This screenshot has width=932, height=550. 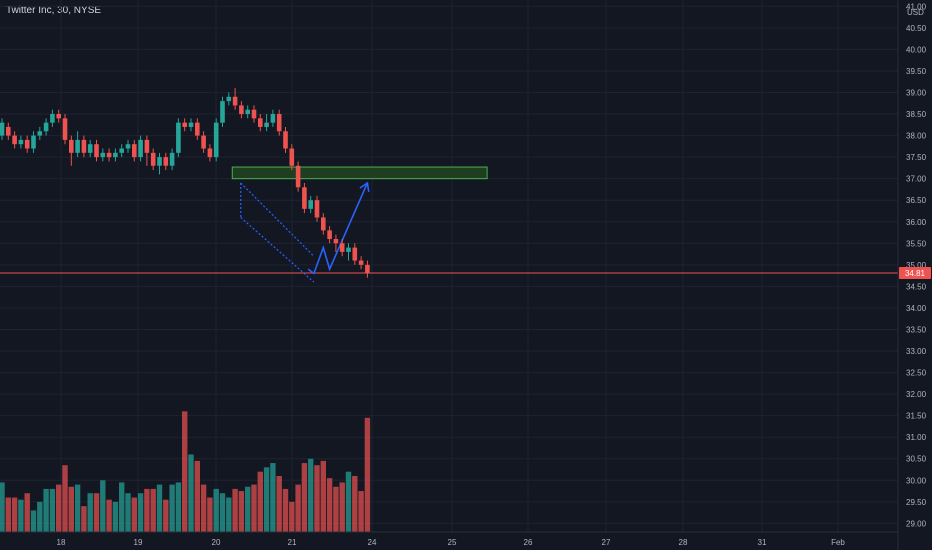 What do you see at coordinates (916, 523) in the screenshot?
I see `y-tick-label: 29.00` at bounding box center [916, 523].